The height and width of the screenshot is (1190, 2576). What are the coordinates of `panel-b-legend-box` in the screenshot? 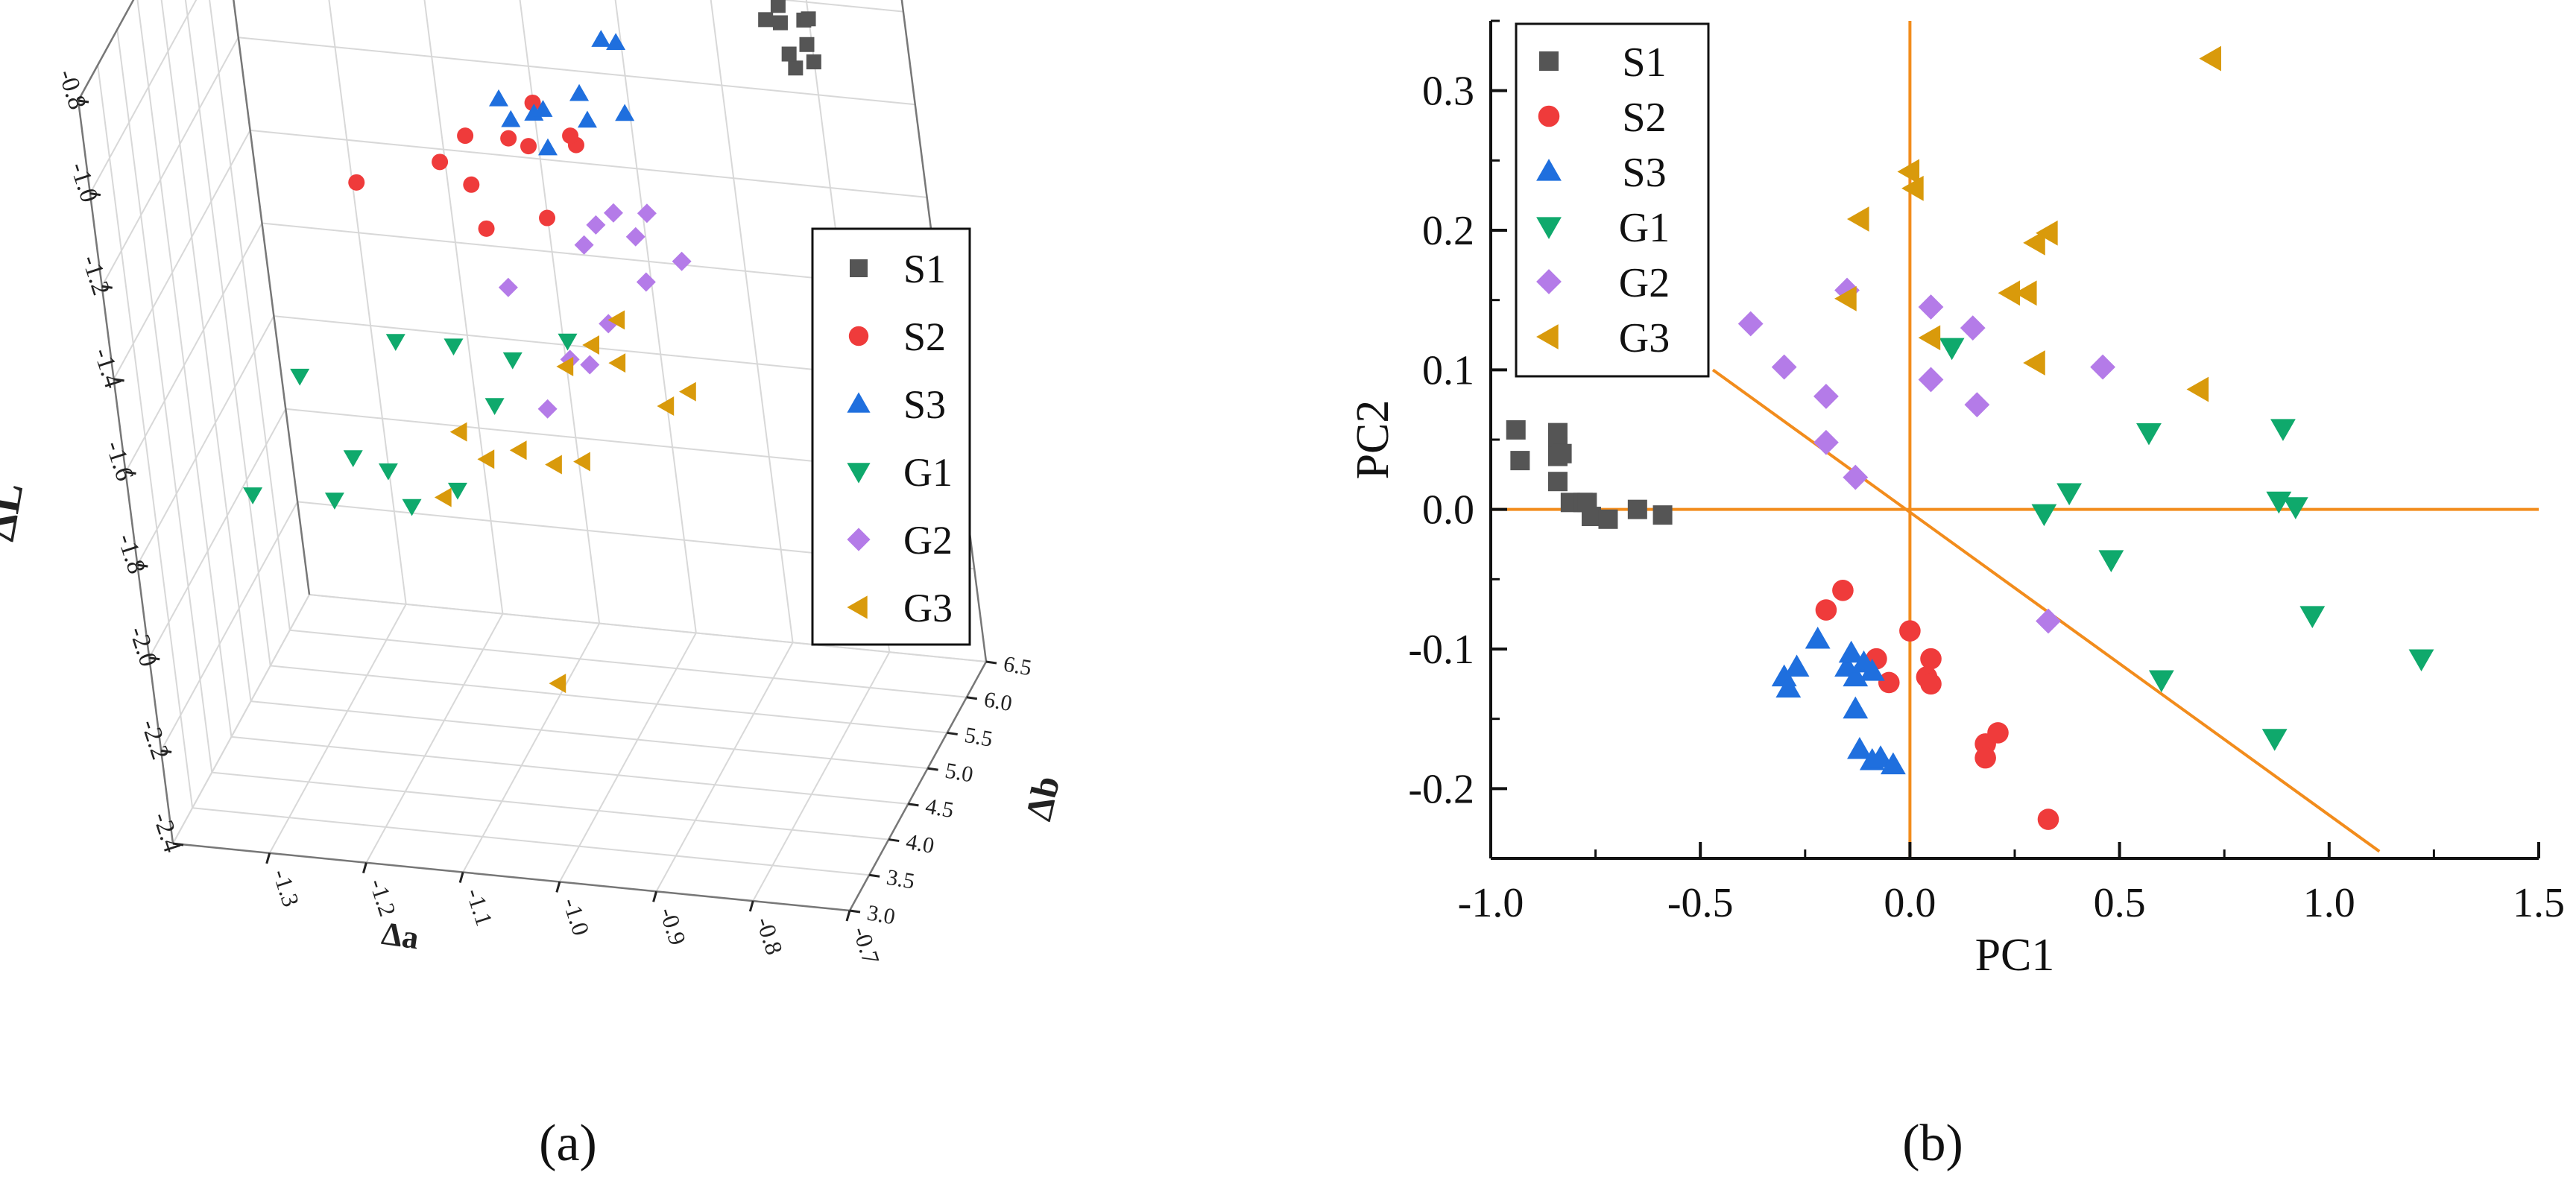 It's located at (1612, 200).